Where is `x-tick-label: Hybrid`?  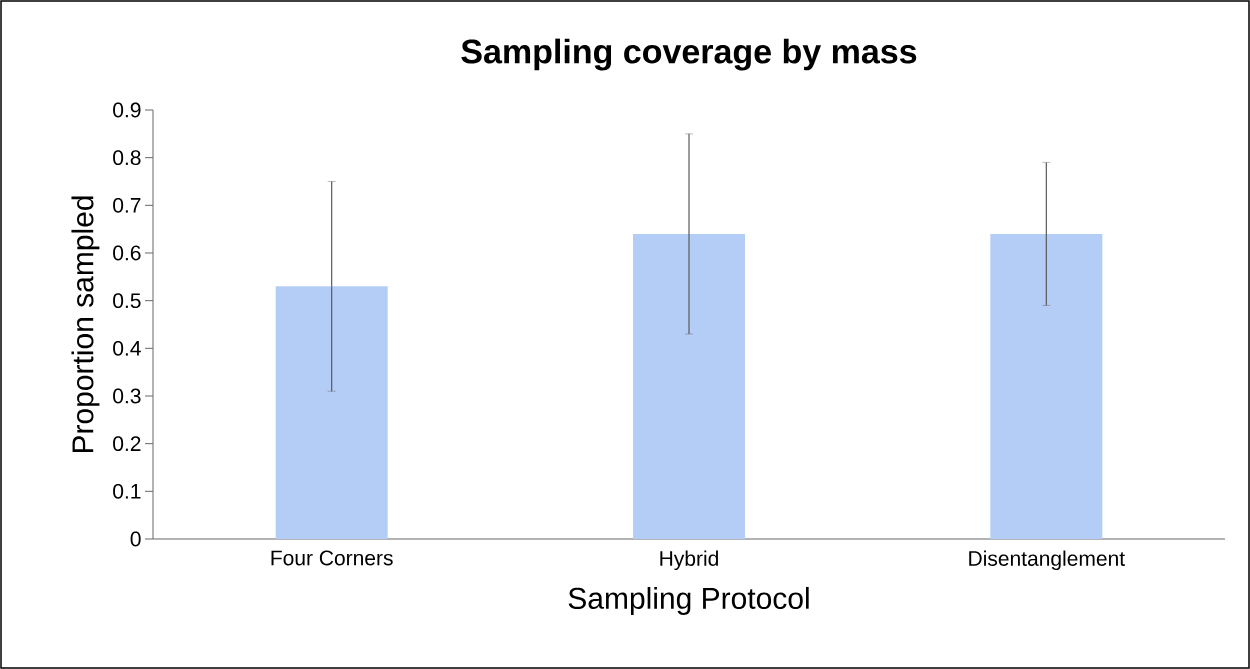
x-tick-label: Hybrid is located at coordinates (689, 560).